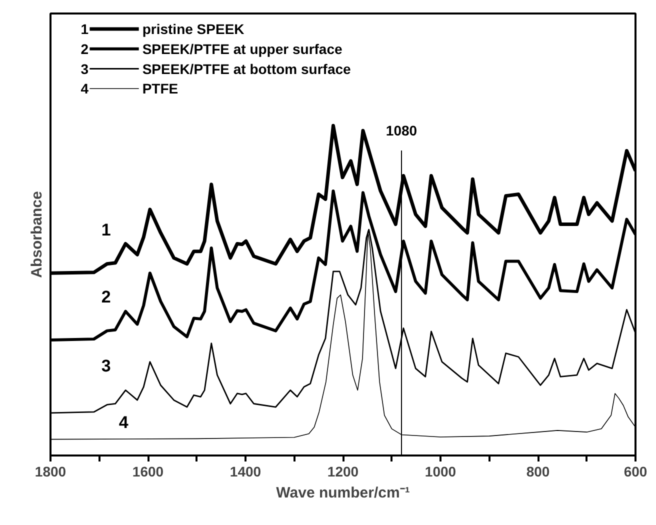 The height and width of the screenshot is (525, 656). Describe the element at coordinates (84, 48) in the screenshot. I see `text: 2` at that location.